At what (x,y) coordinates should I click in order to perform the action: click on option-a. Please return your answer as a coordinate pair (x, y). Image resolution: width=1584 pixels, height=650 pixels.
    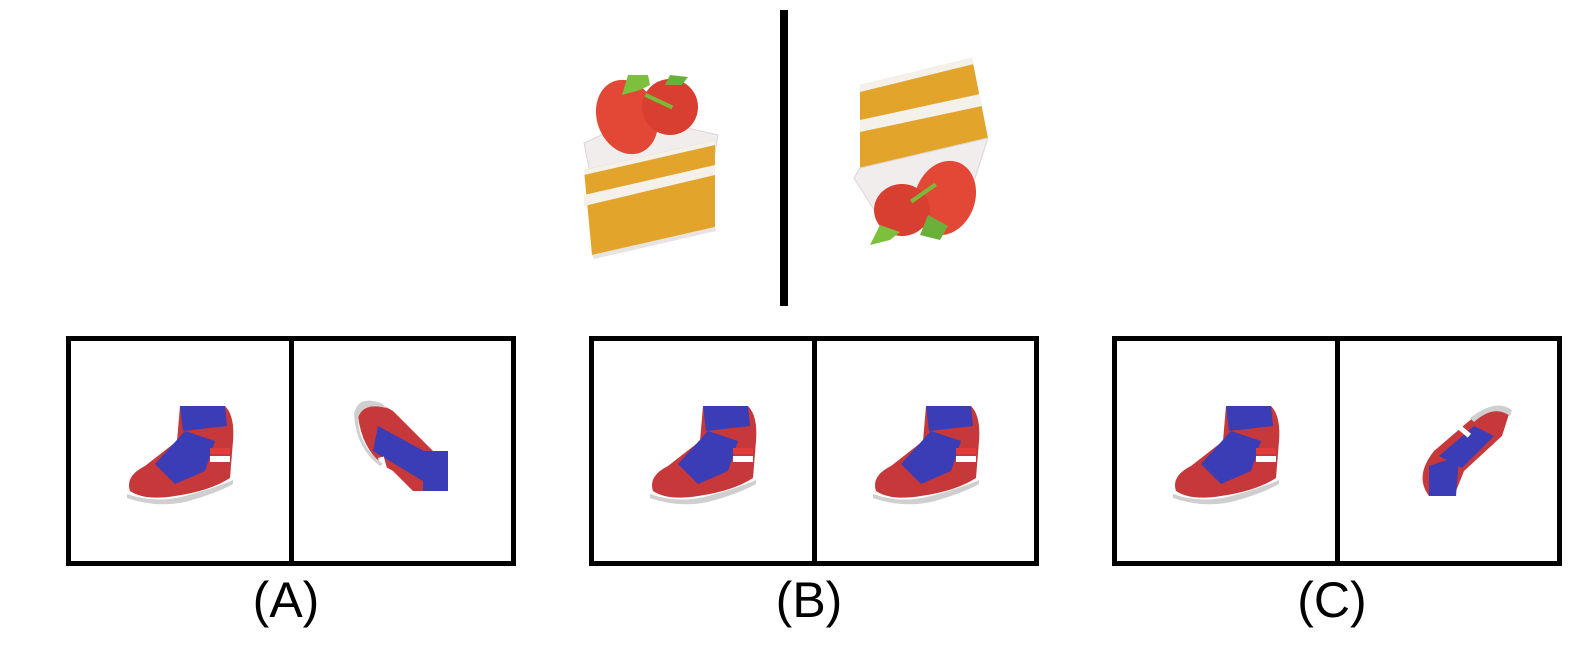
    Looking at the image, I should click on (291, 451).